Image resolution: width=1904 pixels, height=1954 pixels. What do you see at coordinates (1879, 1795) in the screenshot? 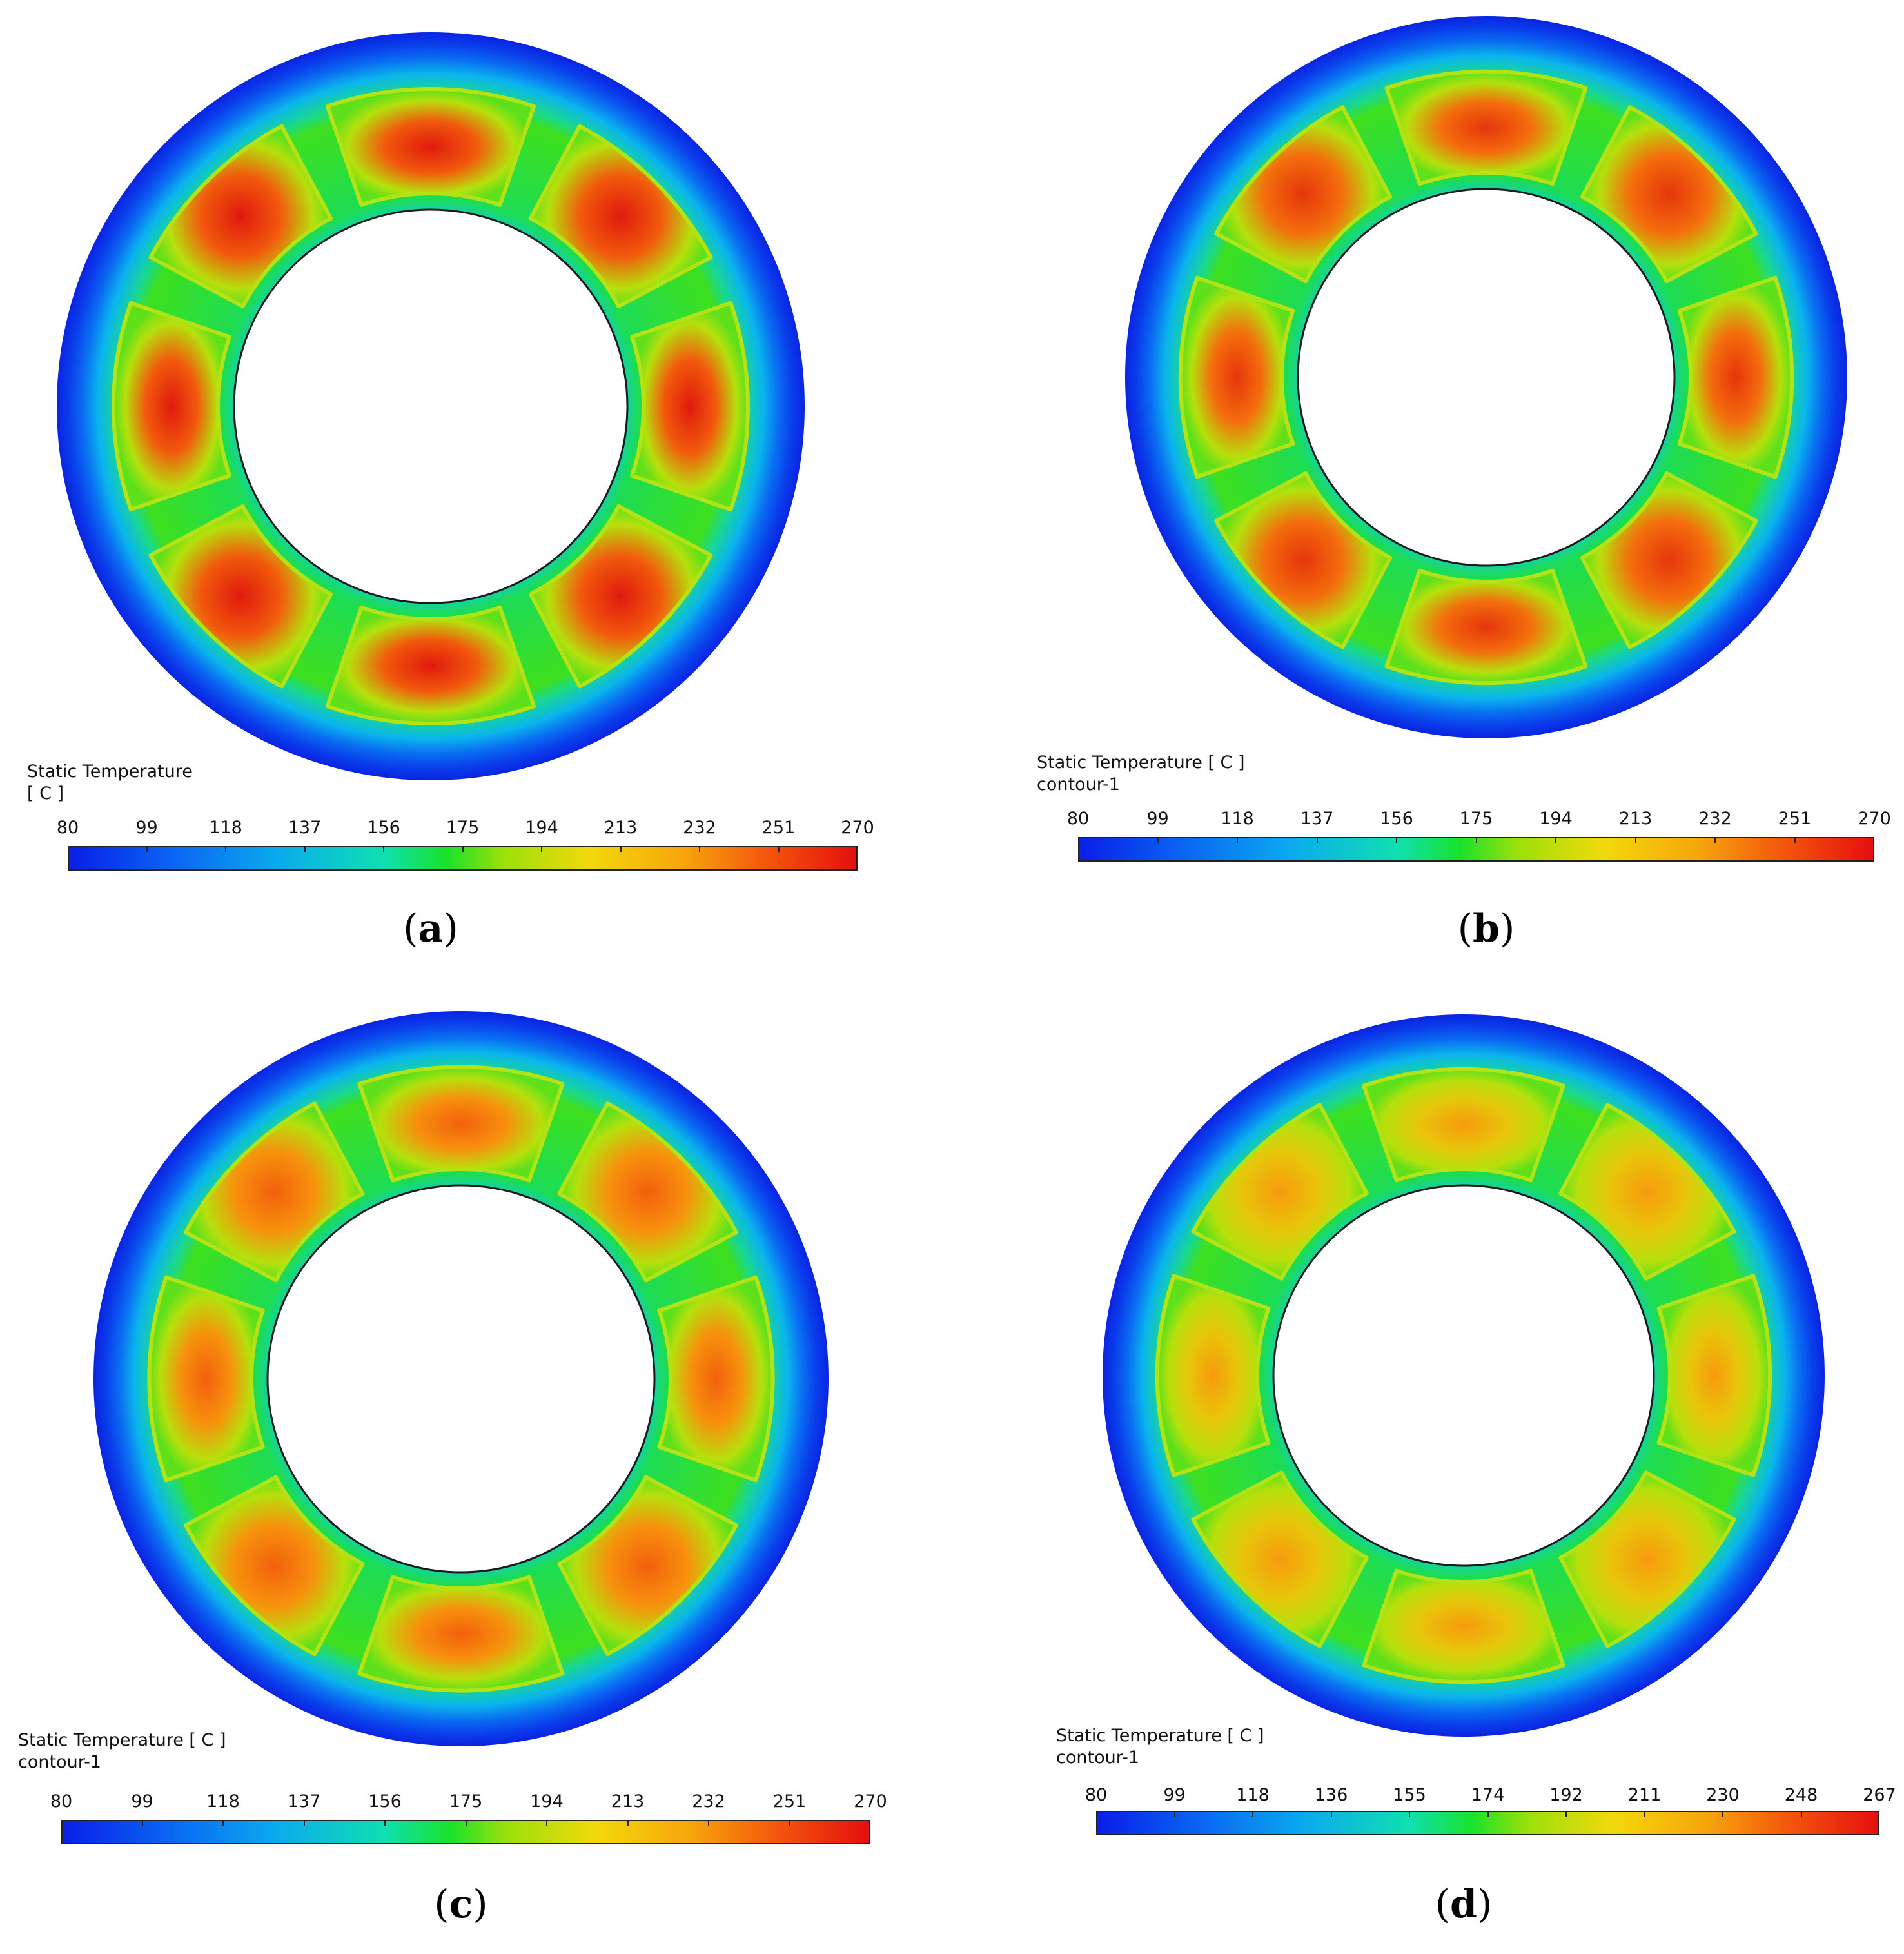
I see `colorbar-tick-label: 267` at bounding box center [1879, 1795].